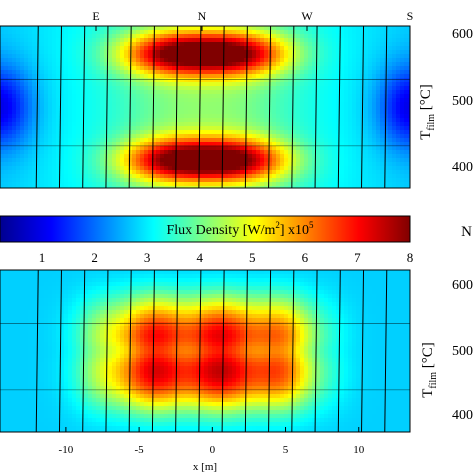 The width and height of the screenshot is (474, 474). What do you see at coordinates (410, 257) in the screenshot?
I see `colorbar-tick-label: 8` at bounding box center [410, 257].